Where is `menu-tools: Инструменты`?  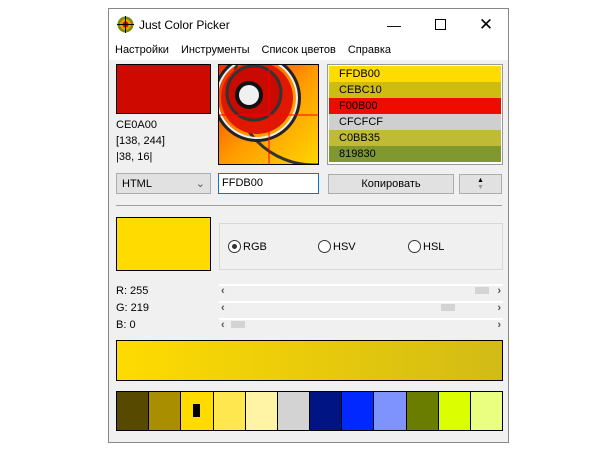
menu-tools: Инструменты is located at coordinates (215, 50).